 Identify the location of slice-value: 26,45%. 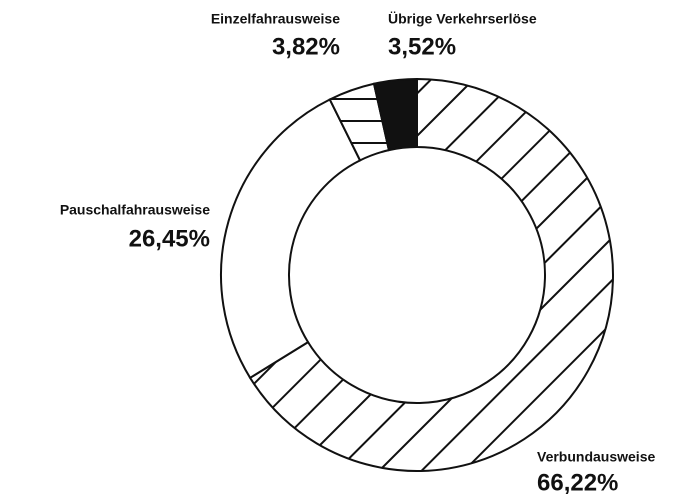
(169, 238).